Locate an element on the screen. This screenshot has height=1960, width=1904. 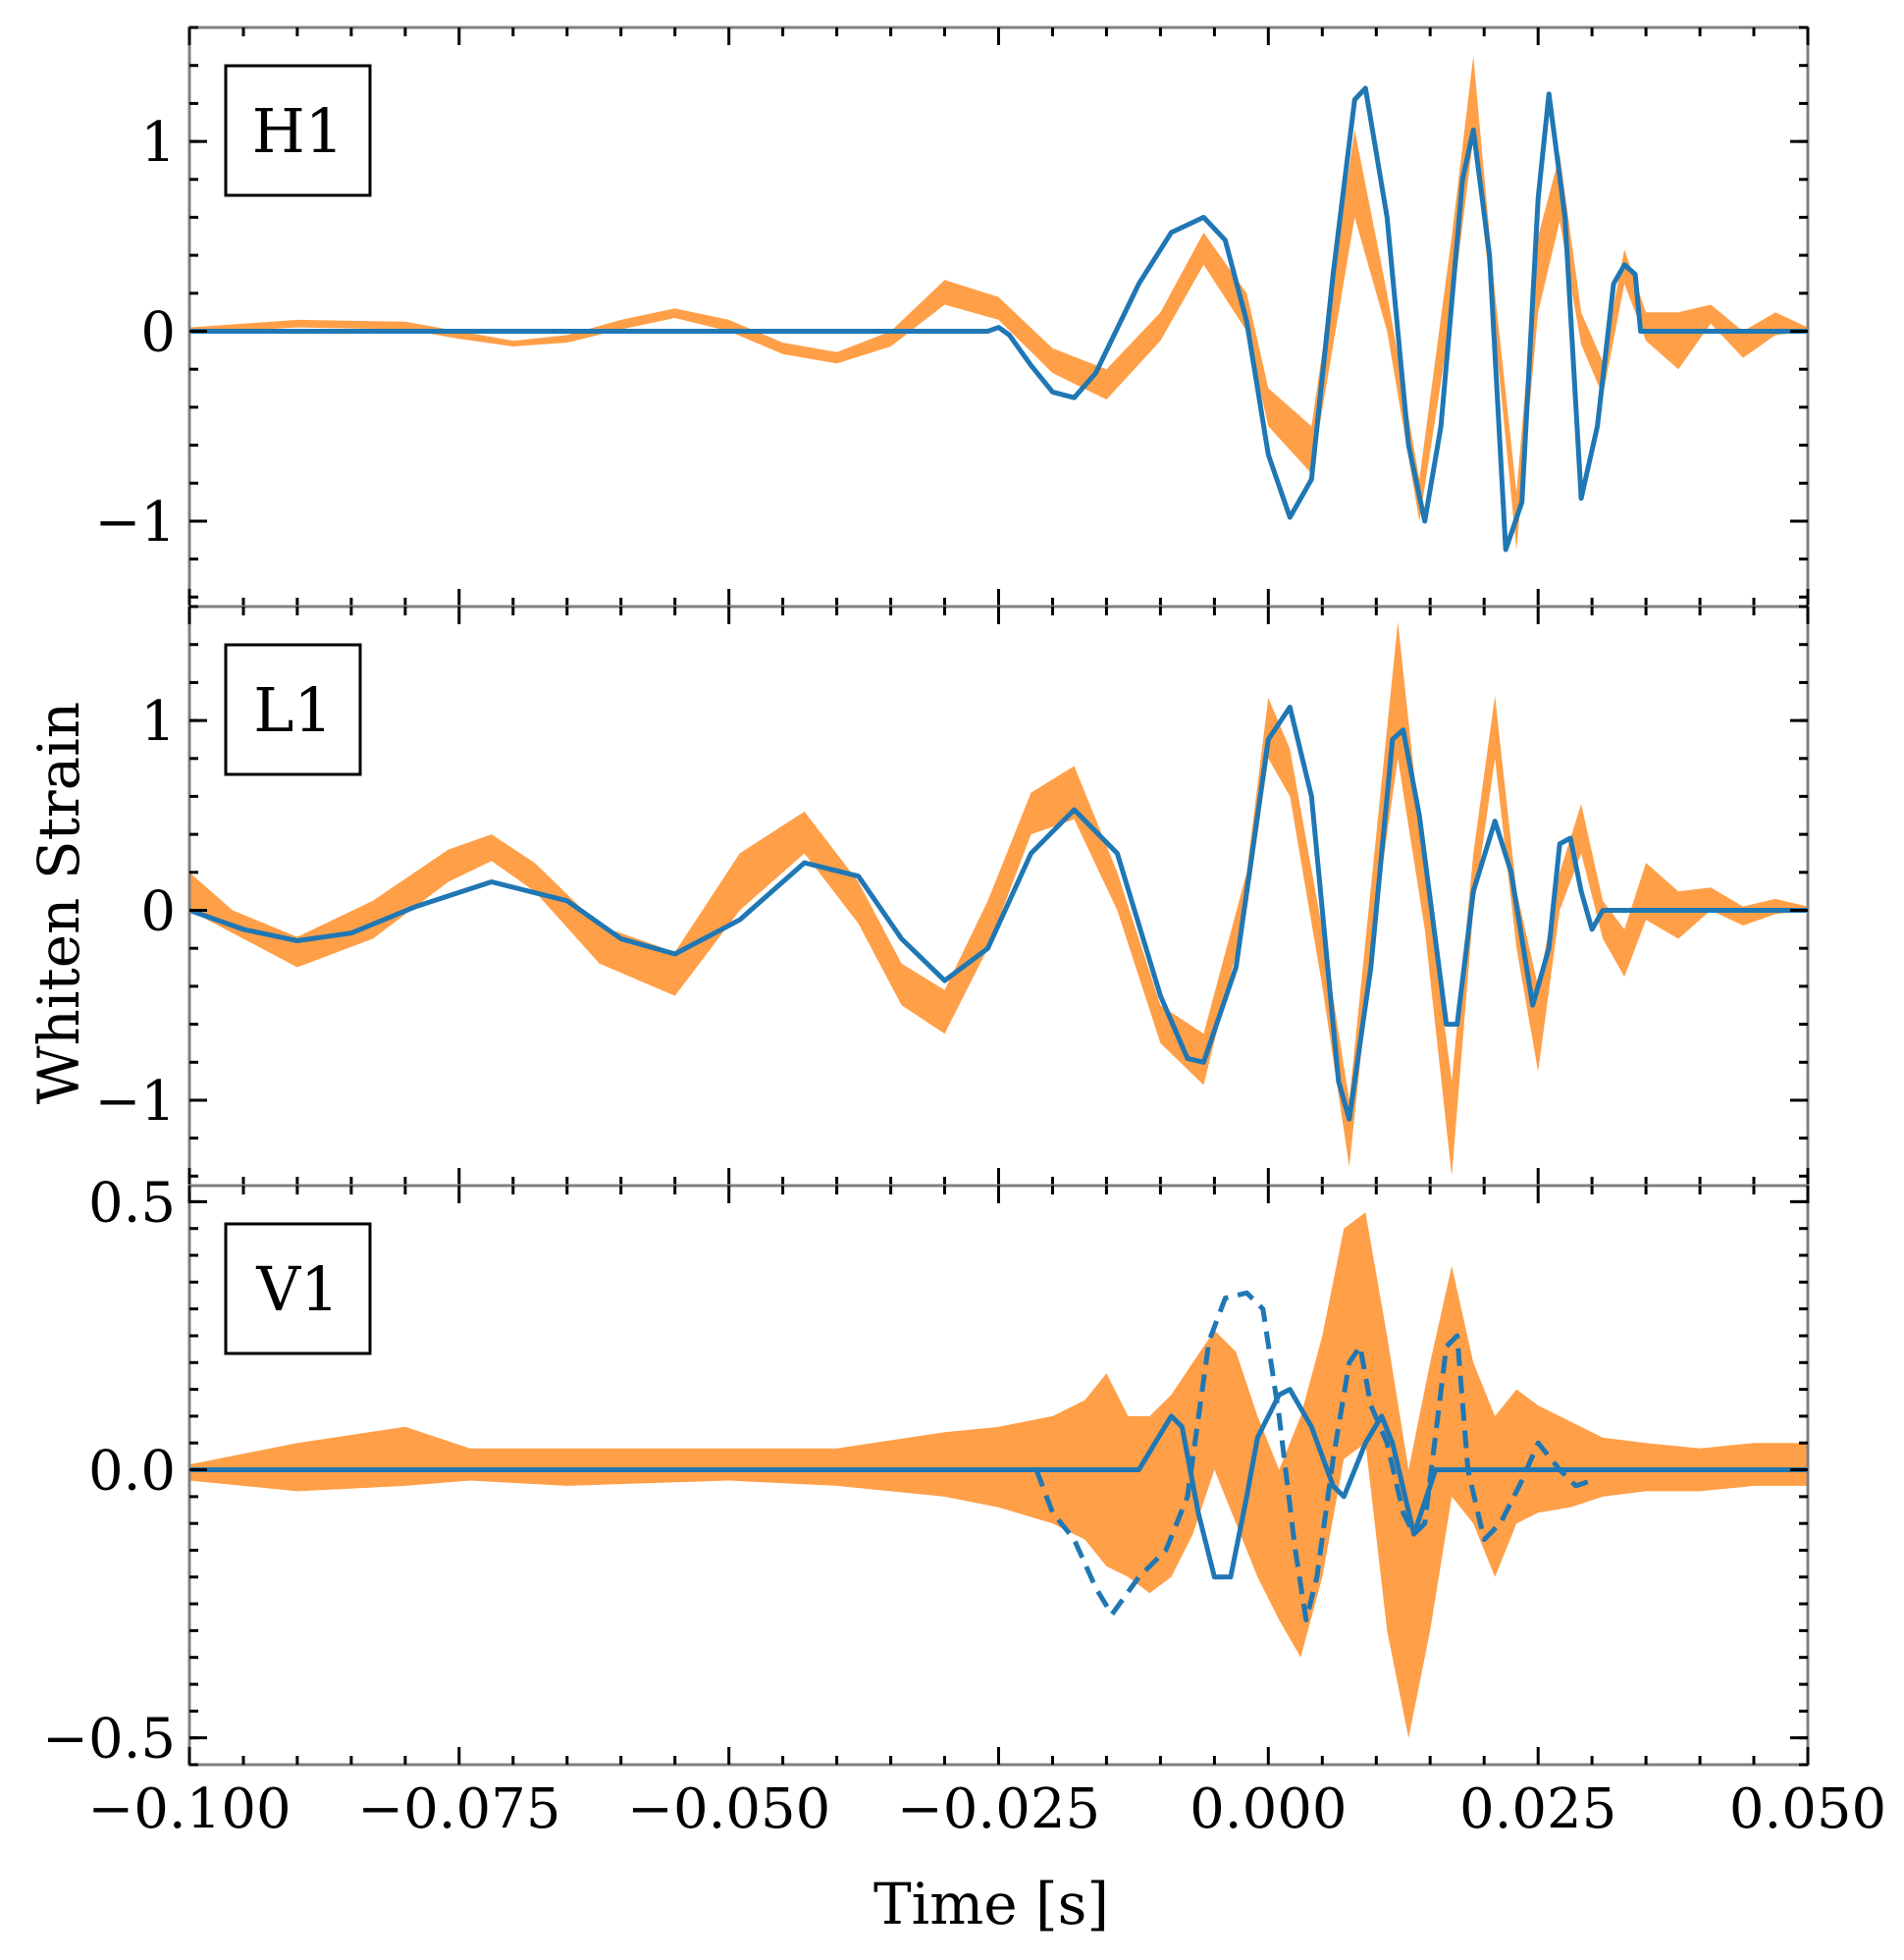
panel-label-h1: H1 is located at coordinates (298, 131).